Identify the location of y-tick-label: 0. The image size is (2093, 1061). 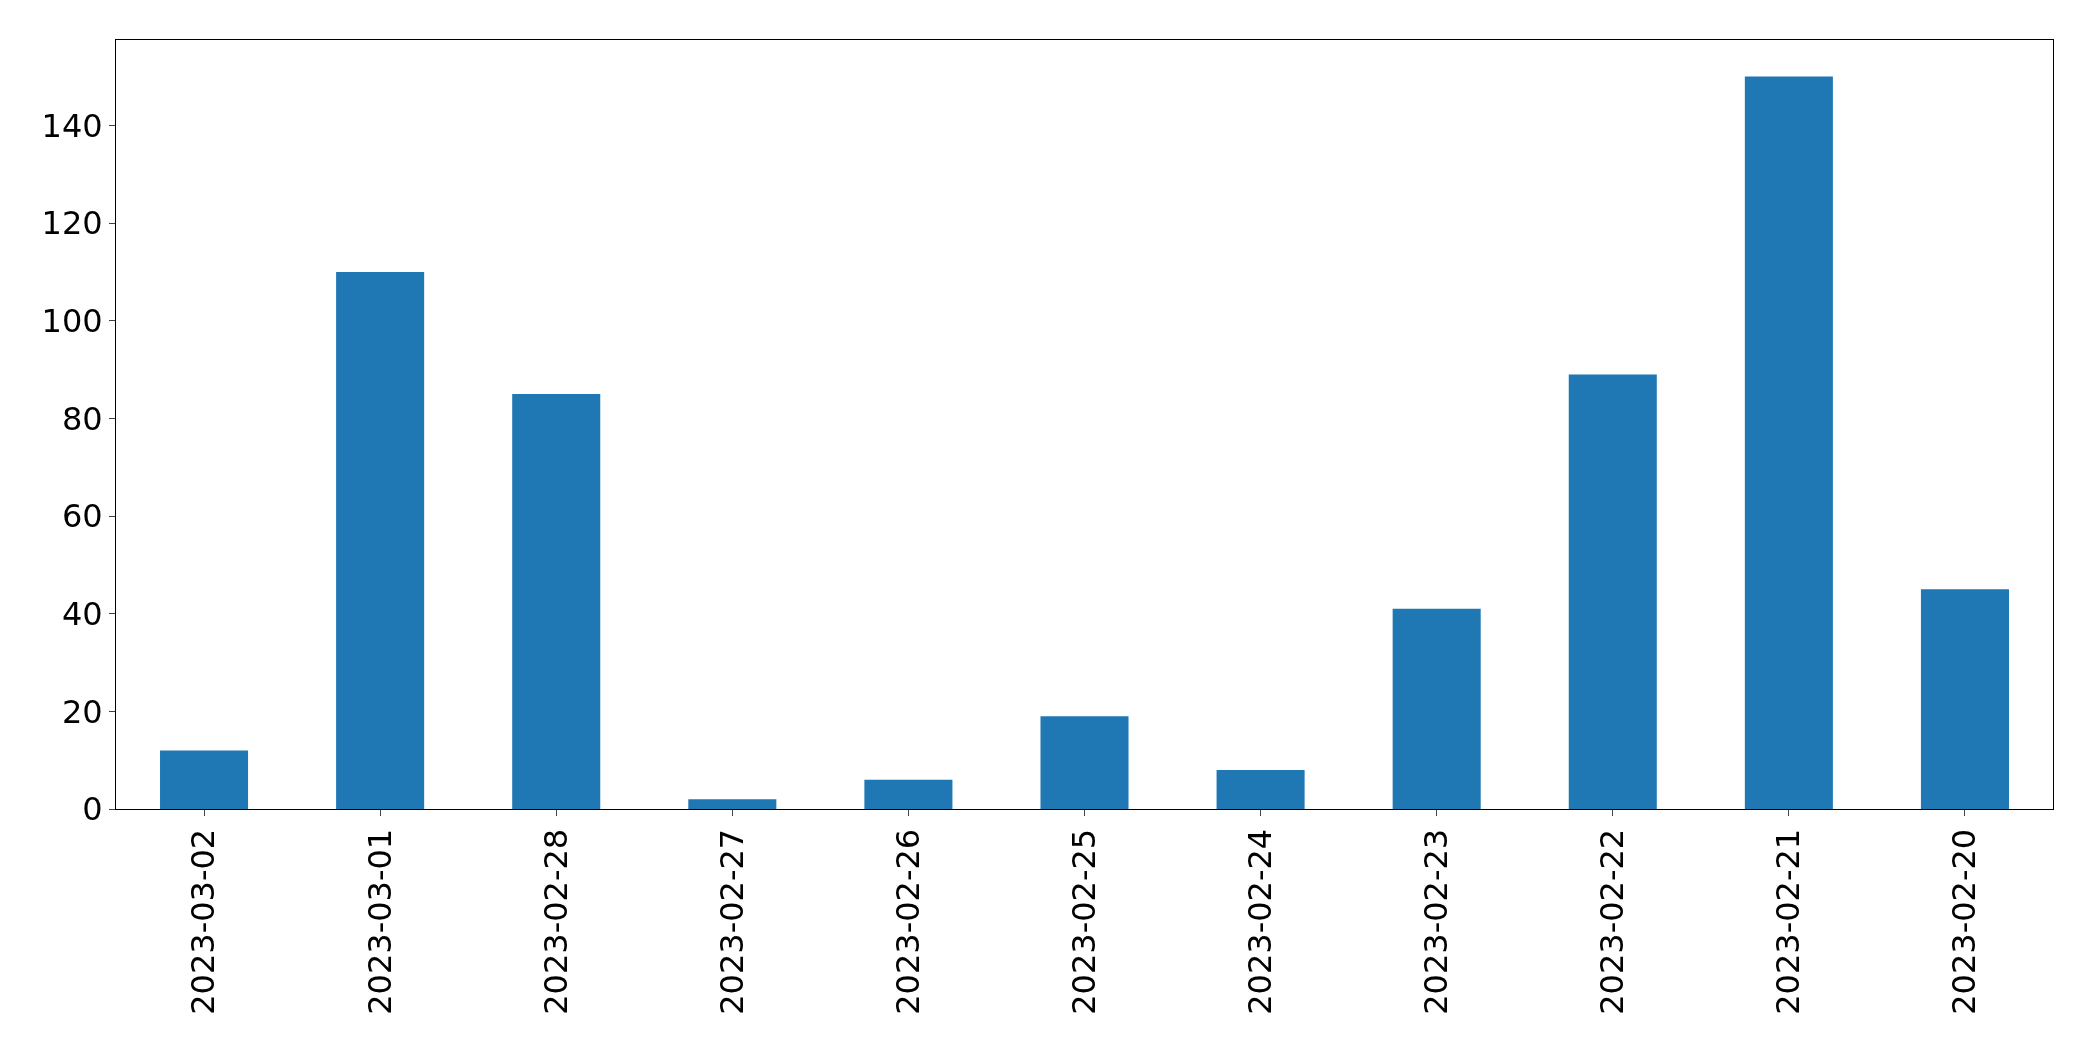
(92, 809).